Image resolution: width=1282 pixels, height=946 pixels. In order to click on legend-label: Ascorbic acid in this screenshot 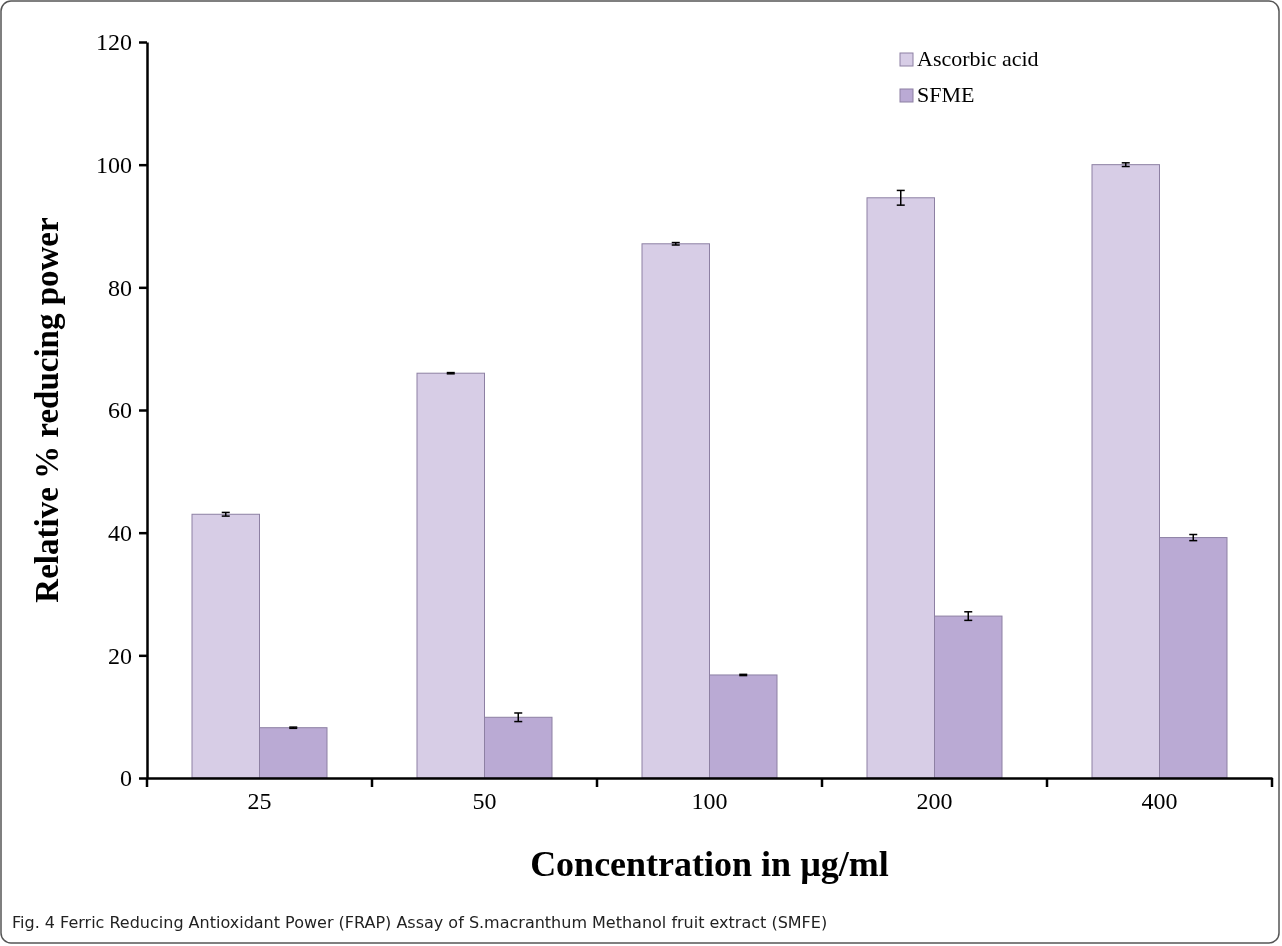, I will do `click(978, 58)`.